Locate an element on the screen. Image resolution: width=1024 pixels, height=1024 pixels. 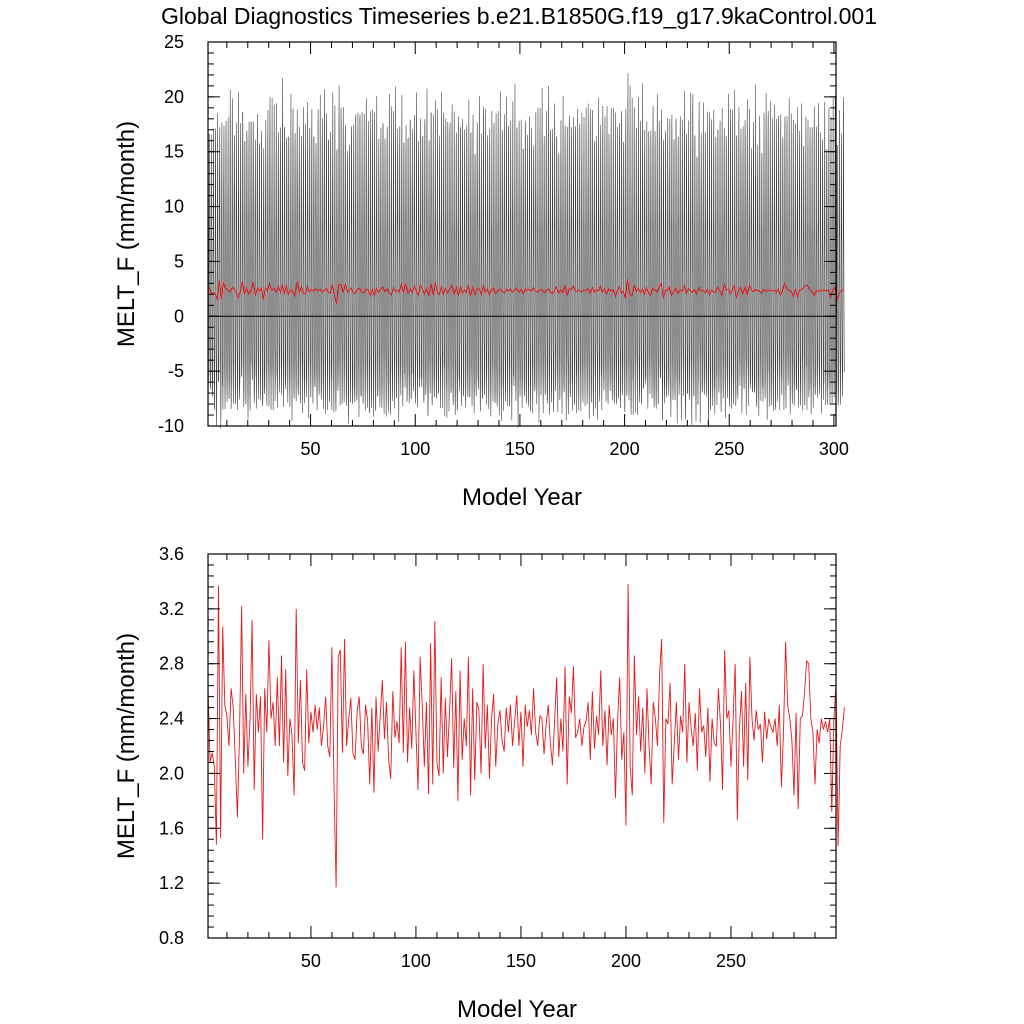
annual-y-tick-label: 1.6 is located at coordinates (171, 828).